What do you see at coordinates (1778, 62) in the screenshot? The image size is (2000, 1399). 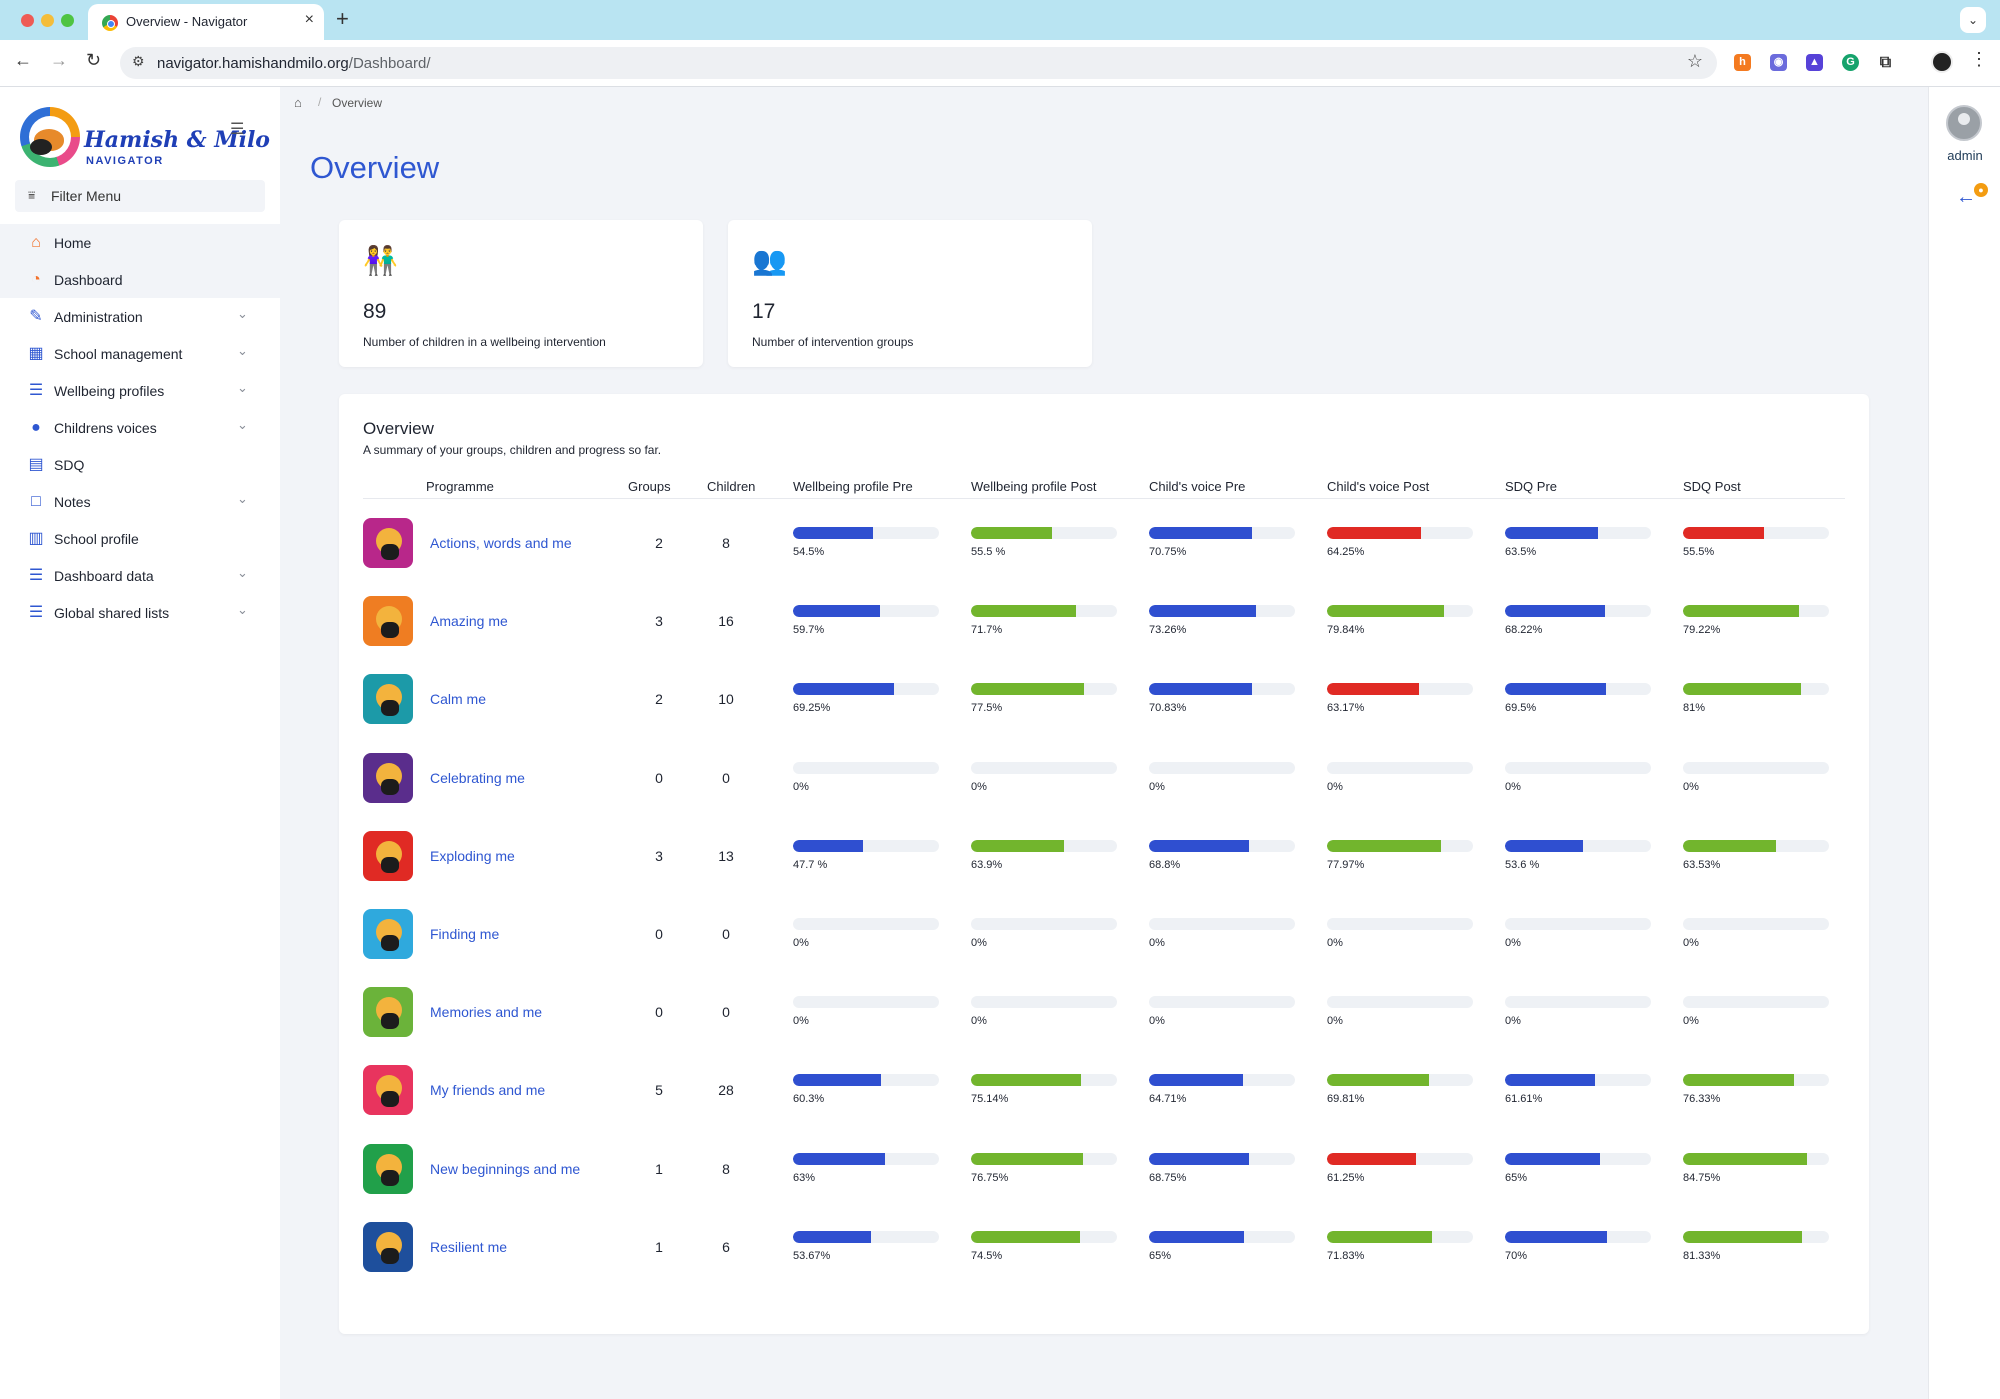 I see `extension-icon: ◉` at bounding box center [1778, 62].